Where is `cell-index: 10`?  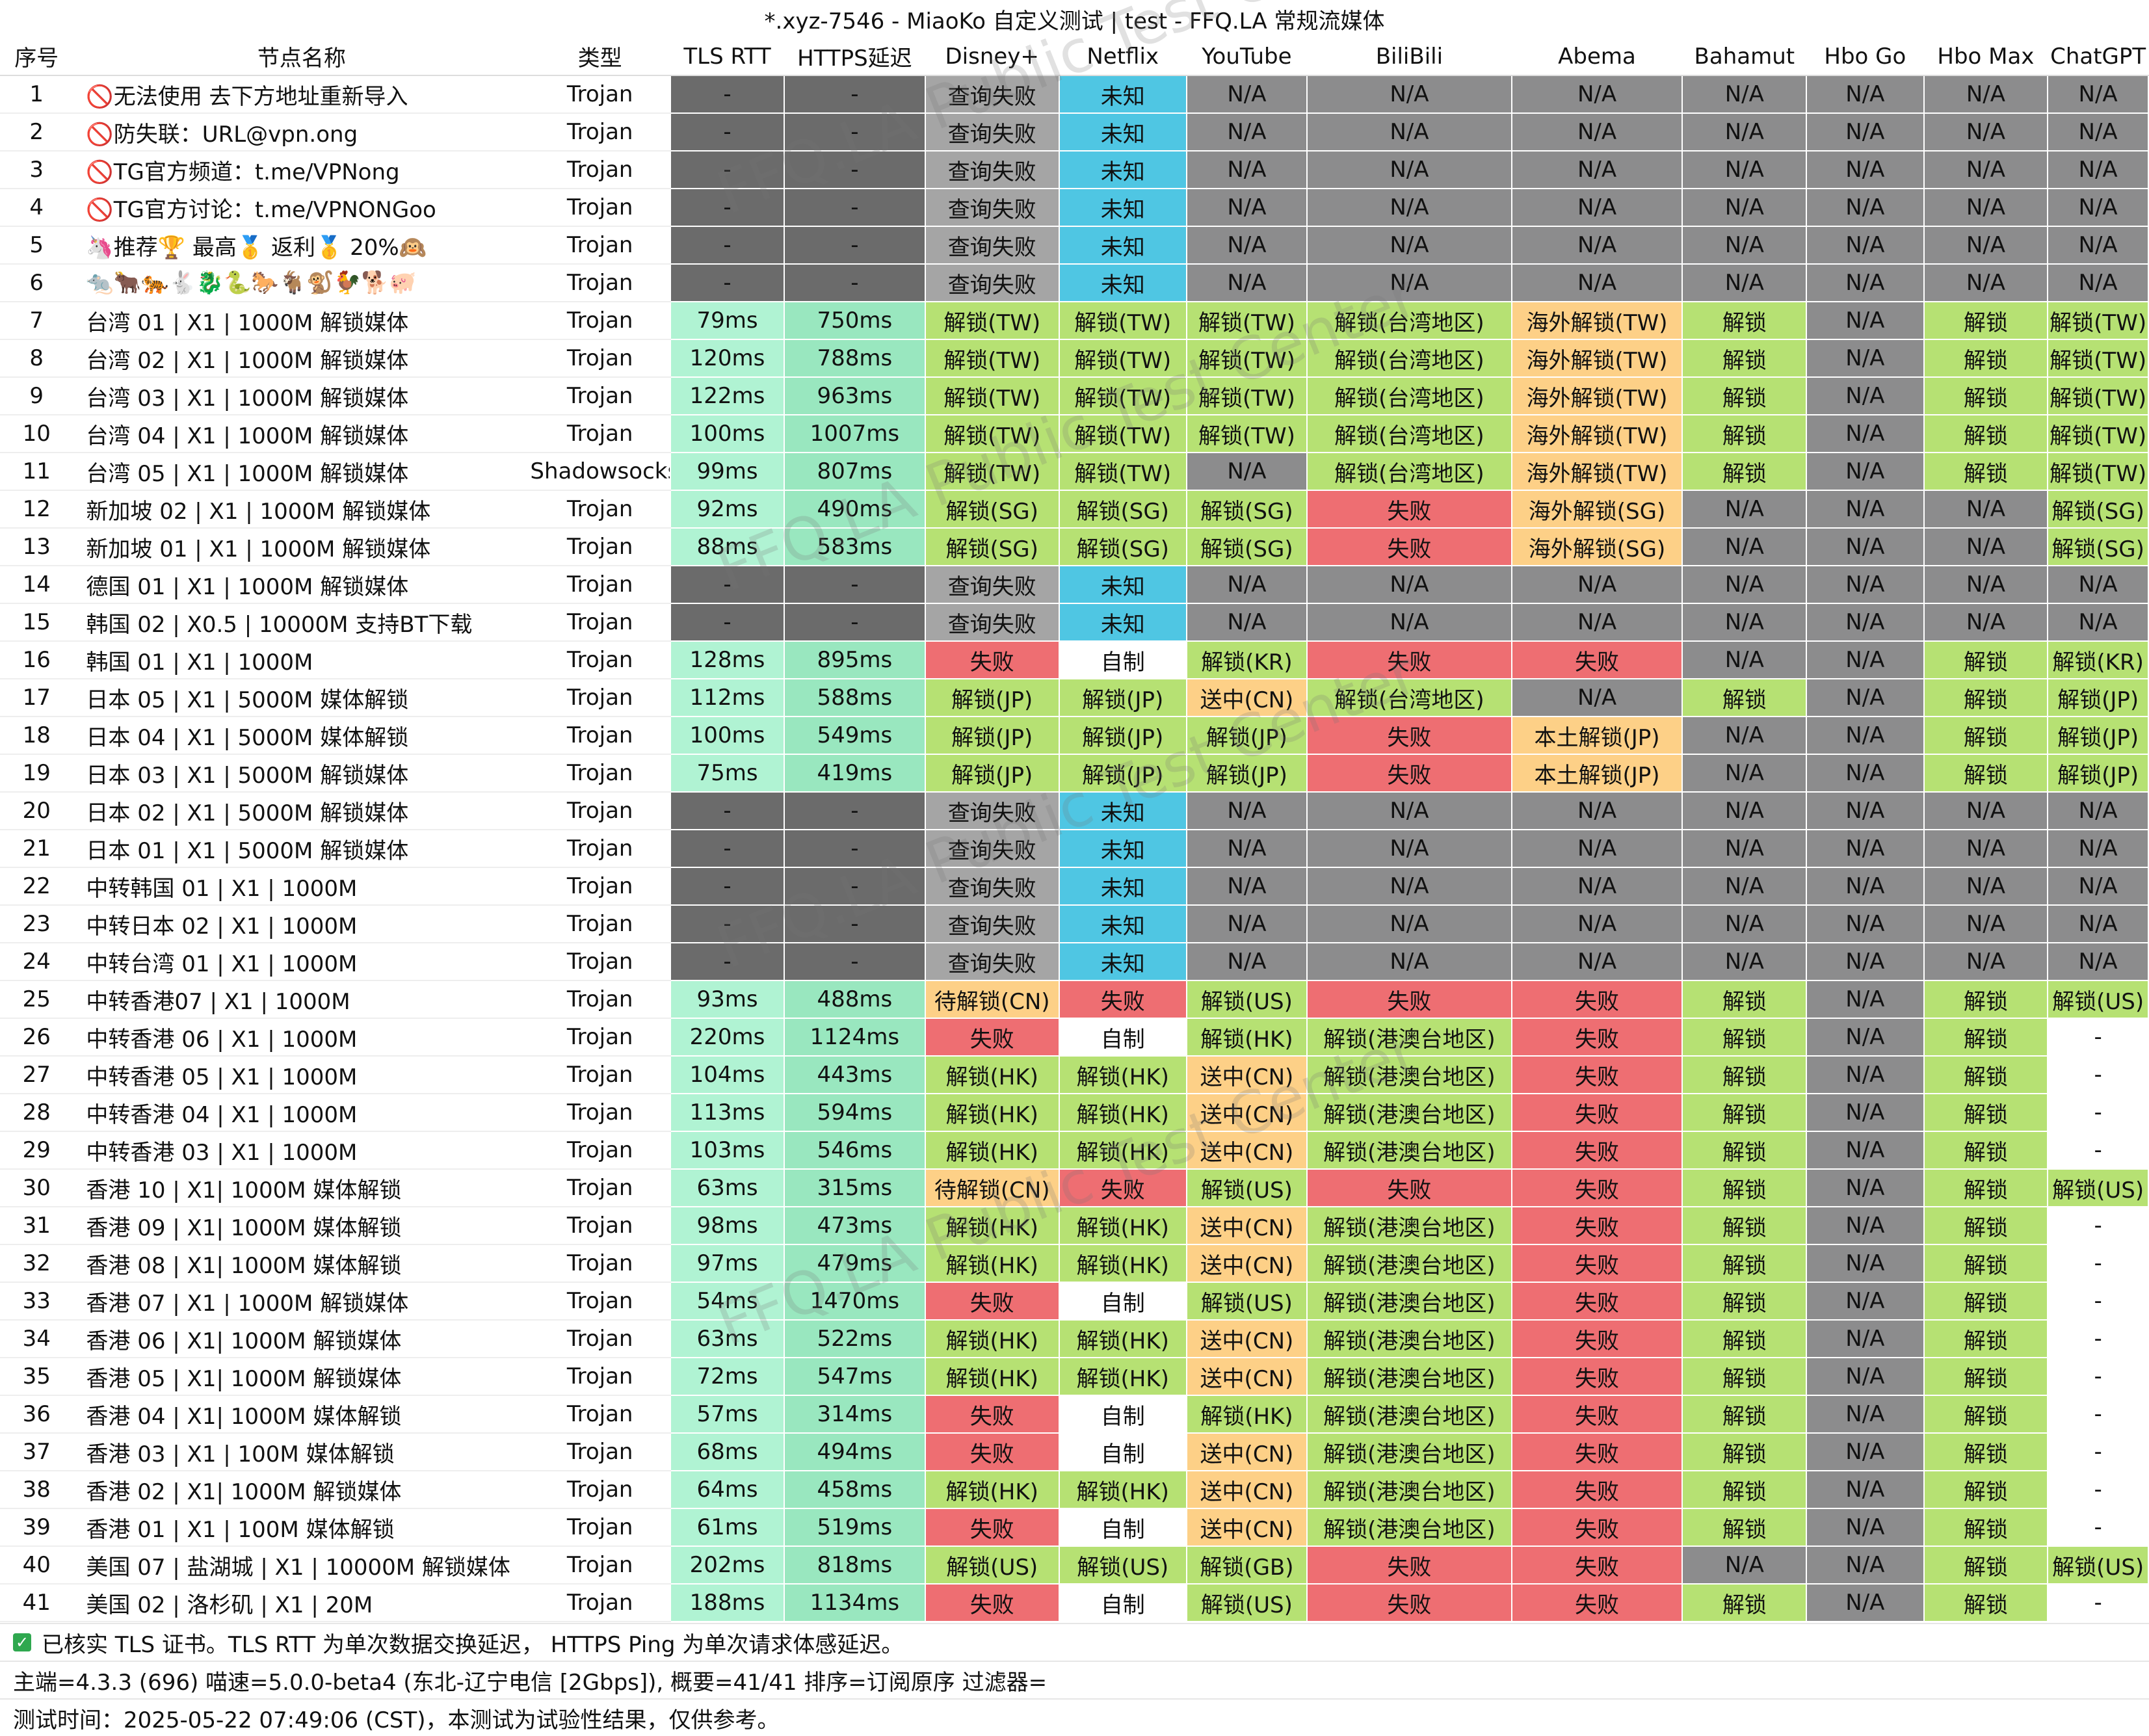 cell-index: 10 is located at coordinates (37, 434).